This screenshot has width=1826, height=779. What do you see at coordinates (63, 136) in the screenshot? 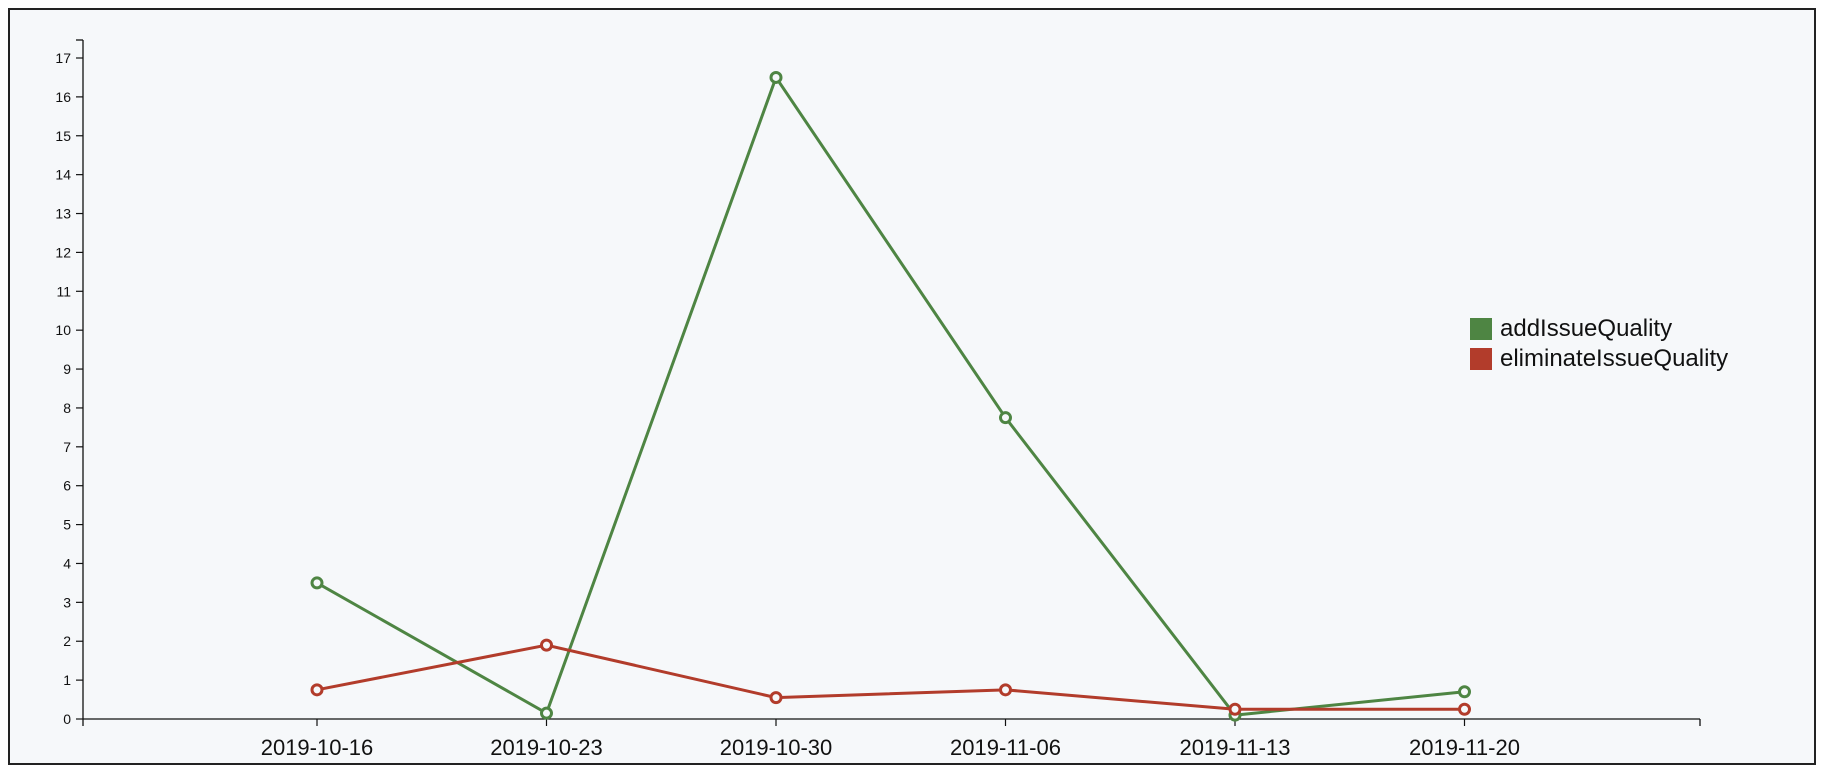
I see `y-tick-label: 15` at bounding box center [63, 136].